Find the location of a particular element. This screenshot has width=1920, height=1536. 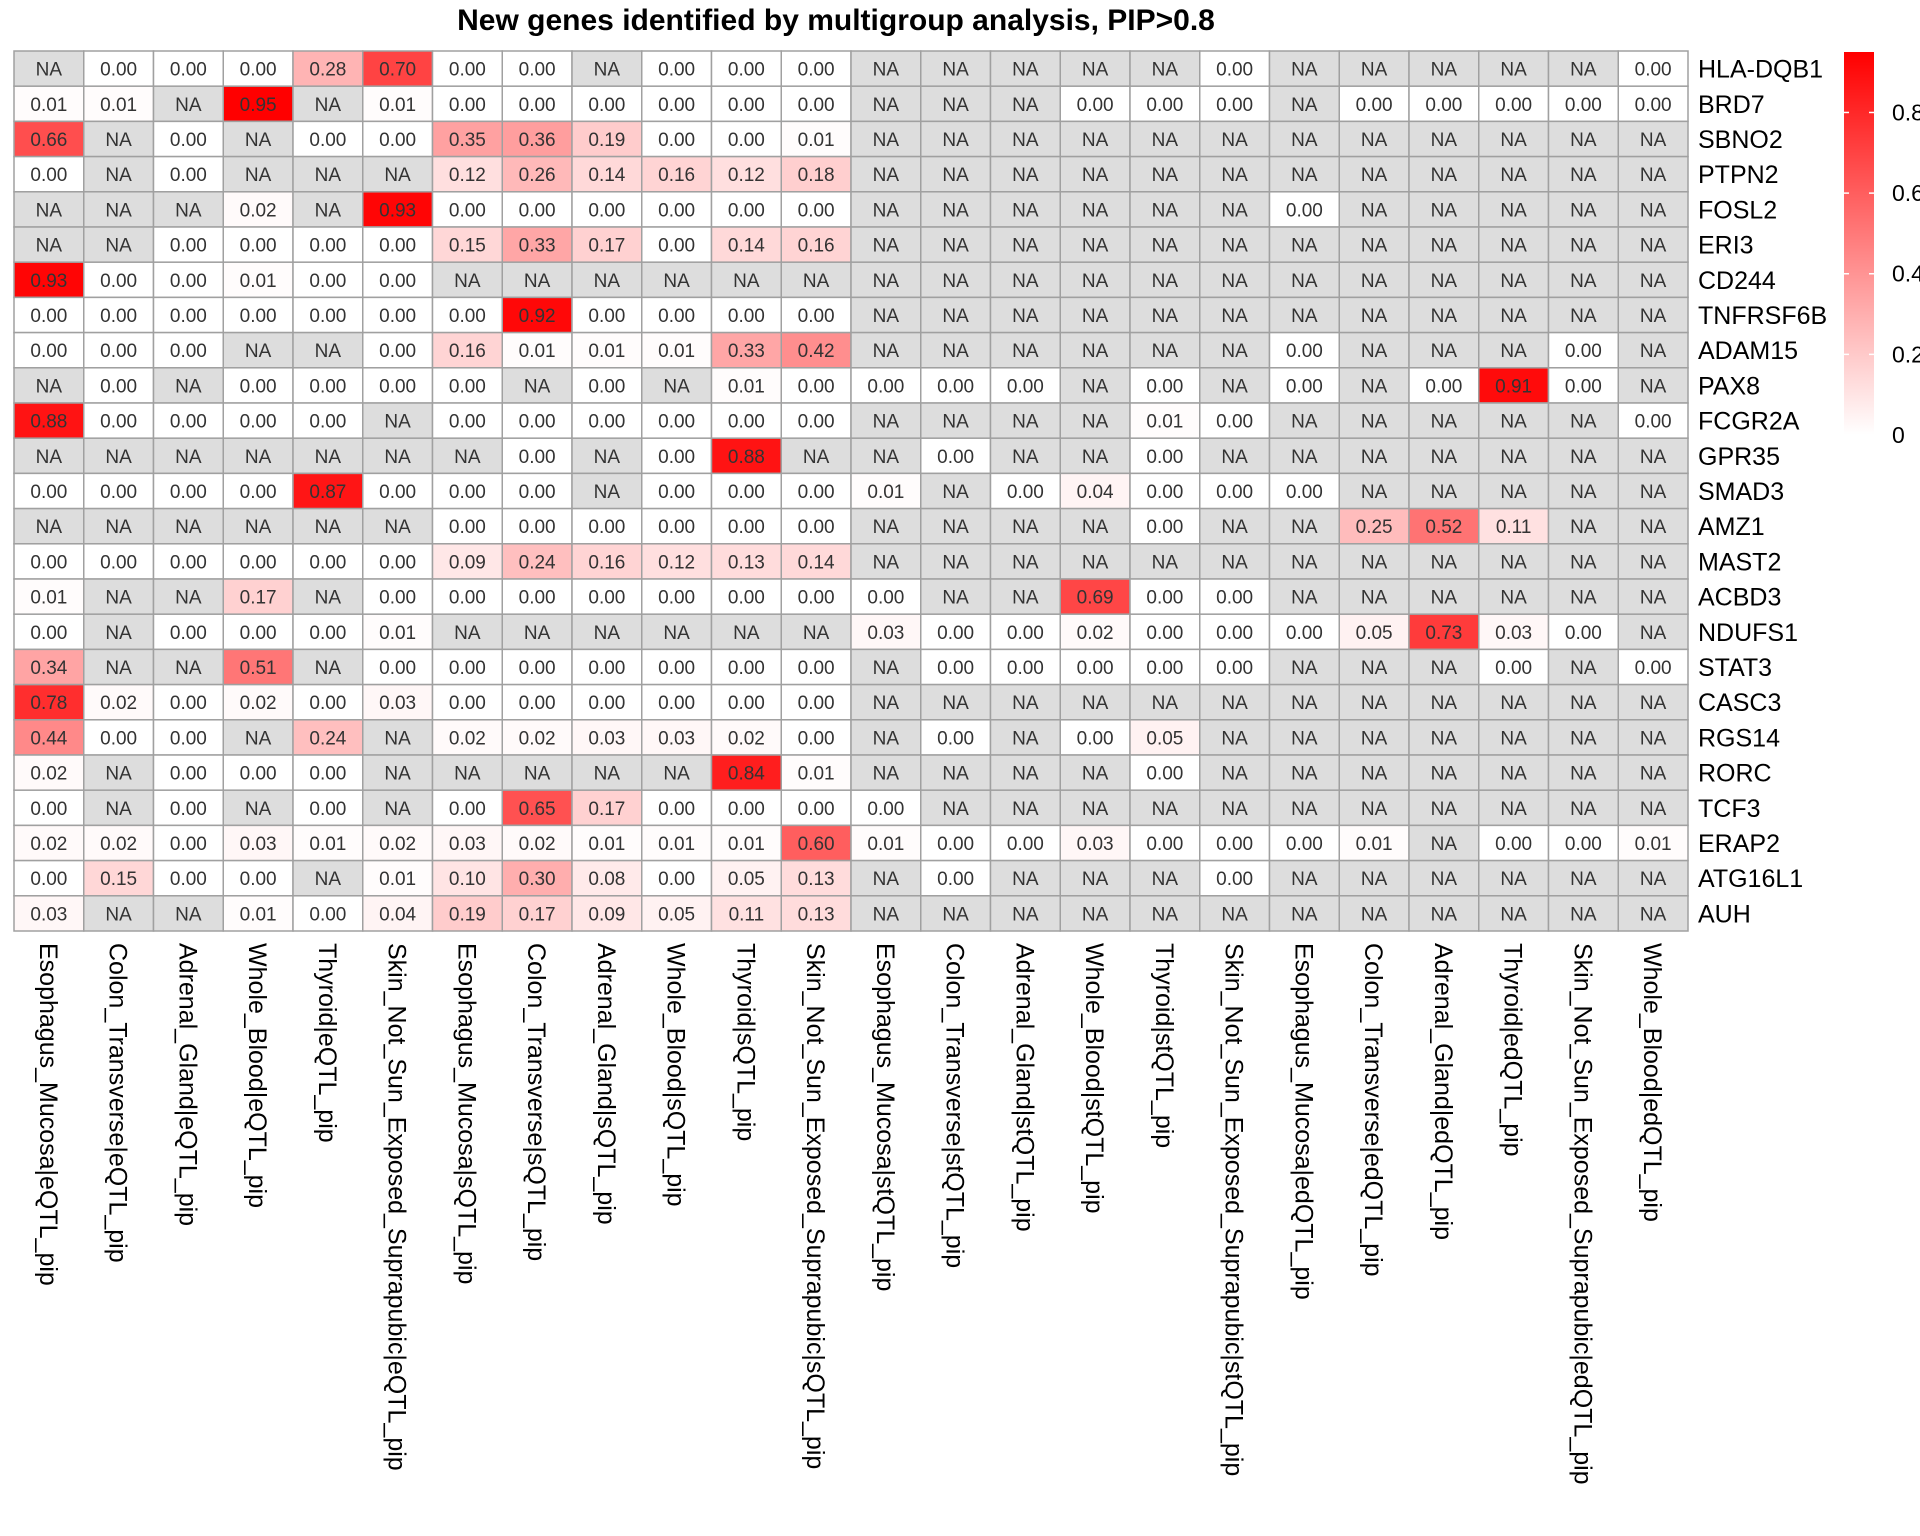

cell-value-label: 0.13 is located at coordinates (746, 562).